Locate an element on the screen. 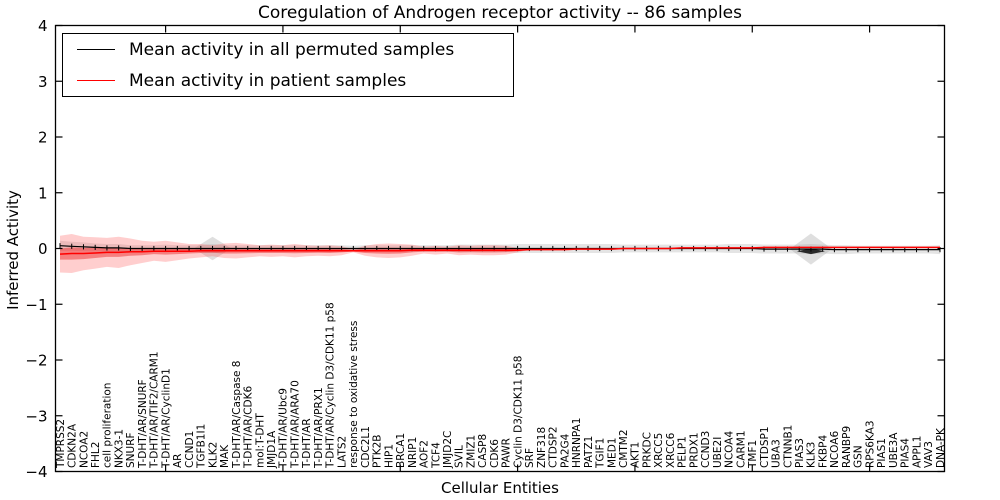 This screenshot has height=500, width=1000. category-label: PRKDC is located at coordinates (648, 450).